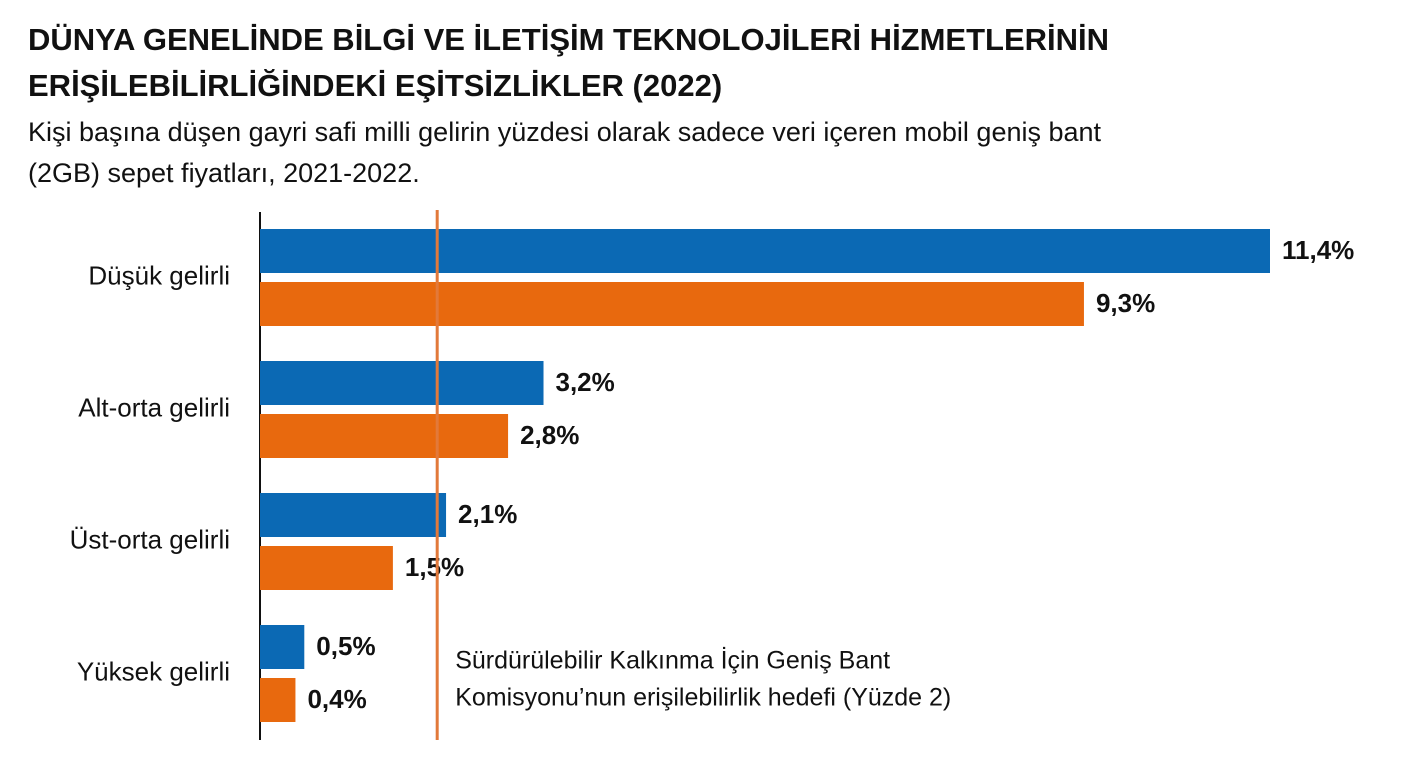  Describe the element at coordinates (154, 407) in the screenshot. I see `category-label: Alt-orta gelirli` at that location.